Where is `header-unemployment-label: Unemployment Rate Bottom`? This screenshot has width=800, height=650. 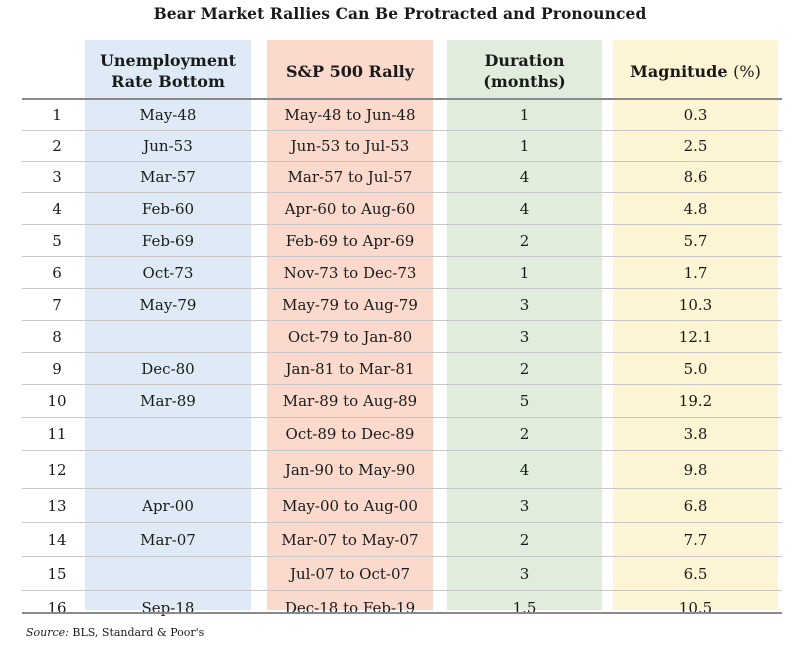
header-unemployment-label: Unemployment Rate Bottom is located at coordinates (168, 71).